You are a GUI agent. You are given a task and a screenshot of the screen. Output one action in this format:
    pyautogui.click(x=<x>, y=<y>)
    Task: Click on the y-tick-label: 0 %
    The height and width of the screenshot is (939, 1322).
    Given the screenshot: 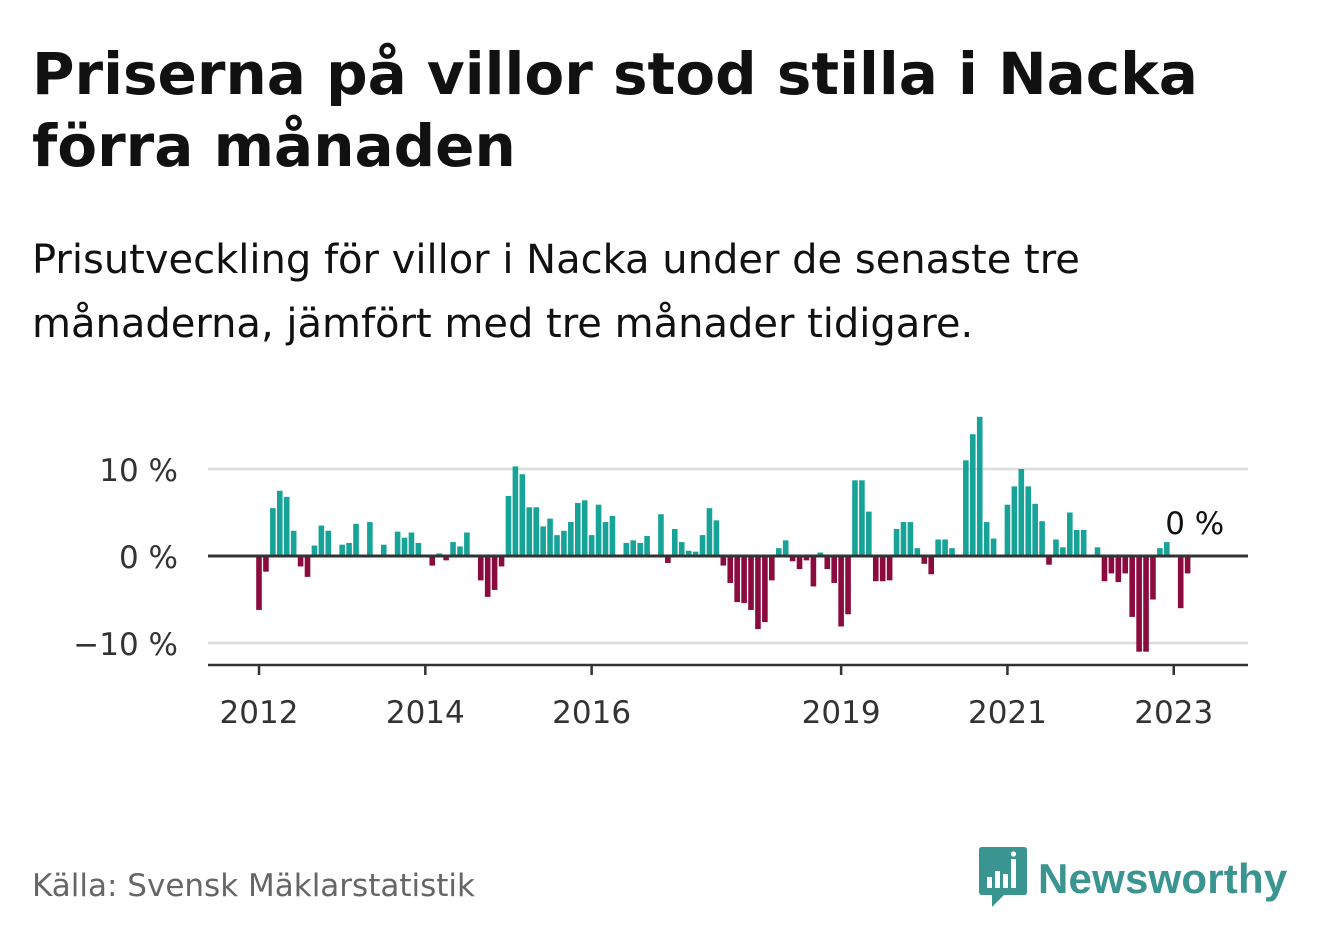 What is the action you would take?
    pyautogui.click(x=148, y=558)
    